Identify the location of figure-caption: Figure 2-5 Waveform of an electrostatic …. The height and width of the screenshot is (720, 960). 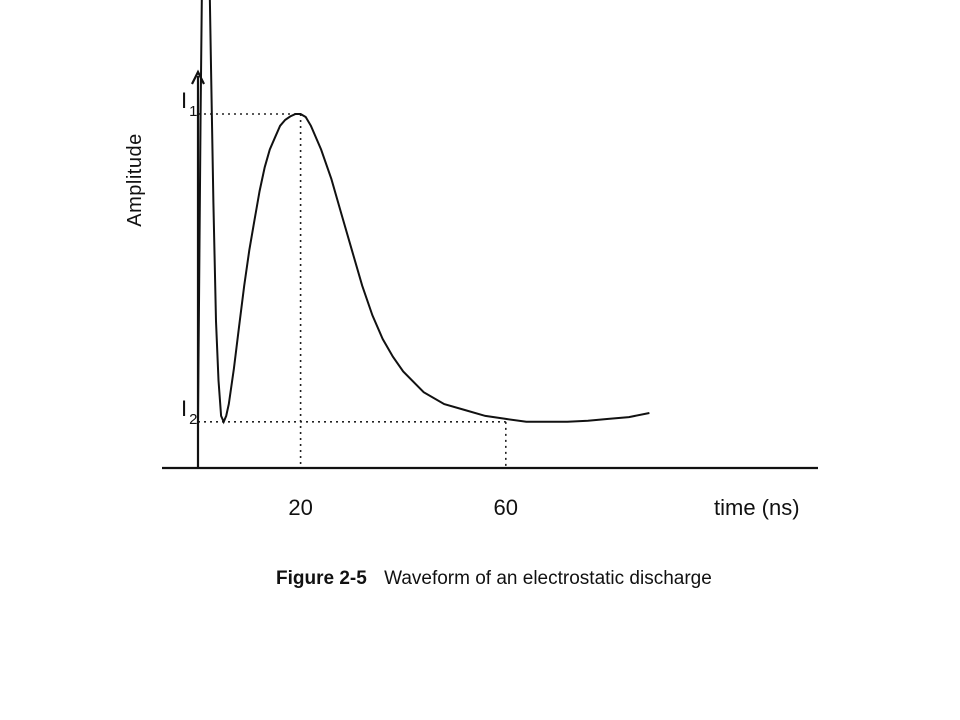
(494, 579).